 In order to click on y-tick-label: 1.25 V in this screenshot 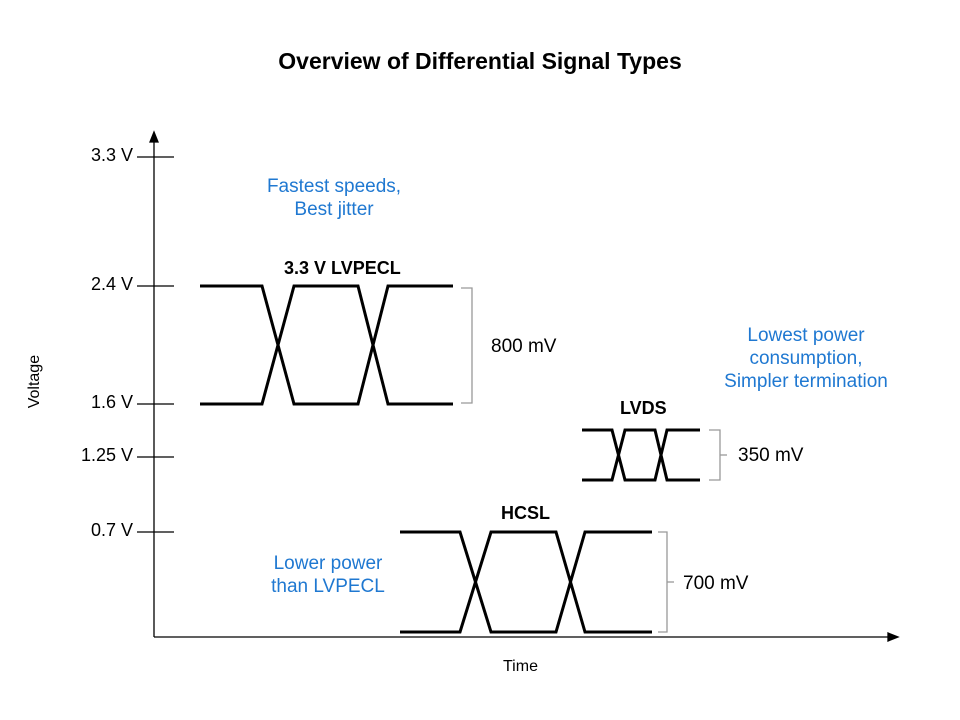, I will do `click(106, 455)`.